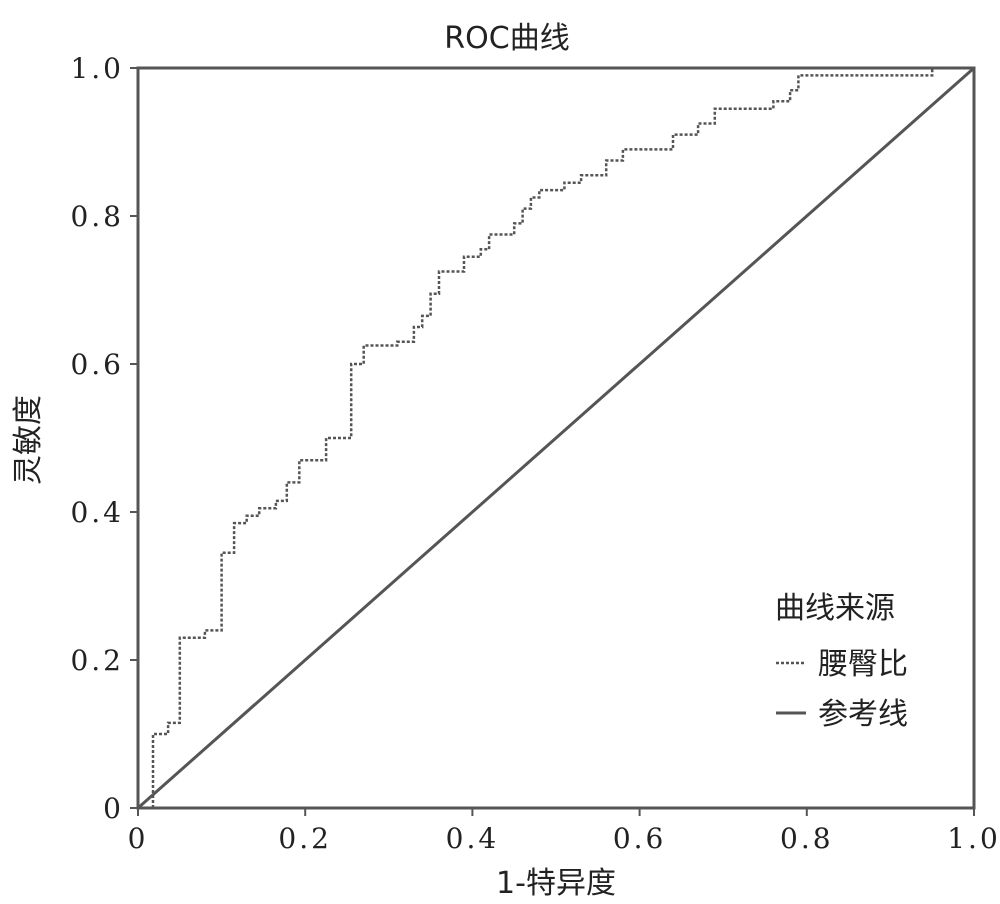 The width and height of the screenshot is (1000, 904). Describe the element at coordinates (138, 838) in the screenshot. I see `x-tick-label: 0` at that location.